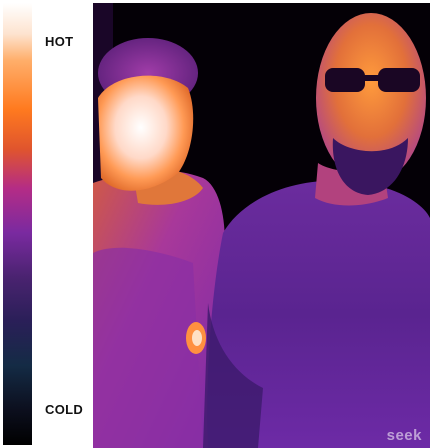  Describe the element at coordinates (64, 409) in the screenshot. I see `cold-label: COLD` at that location.